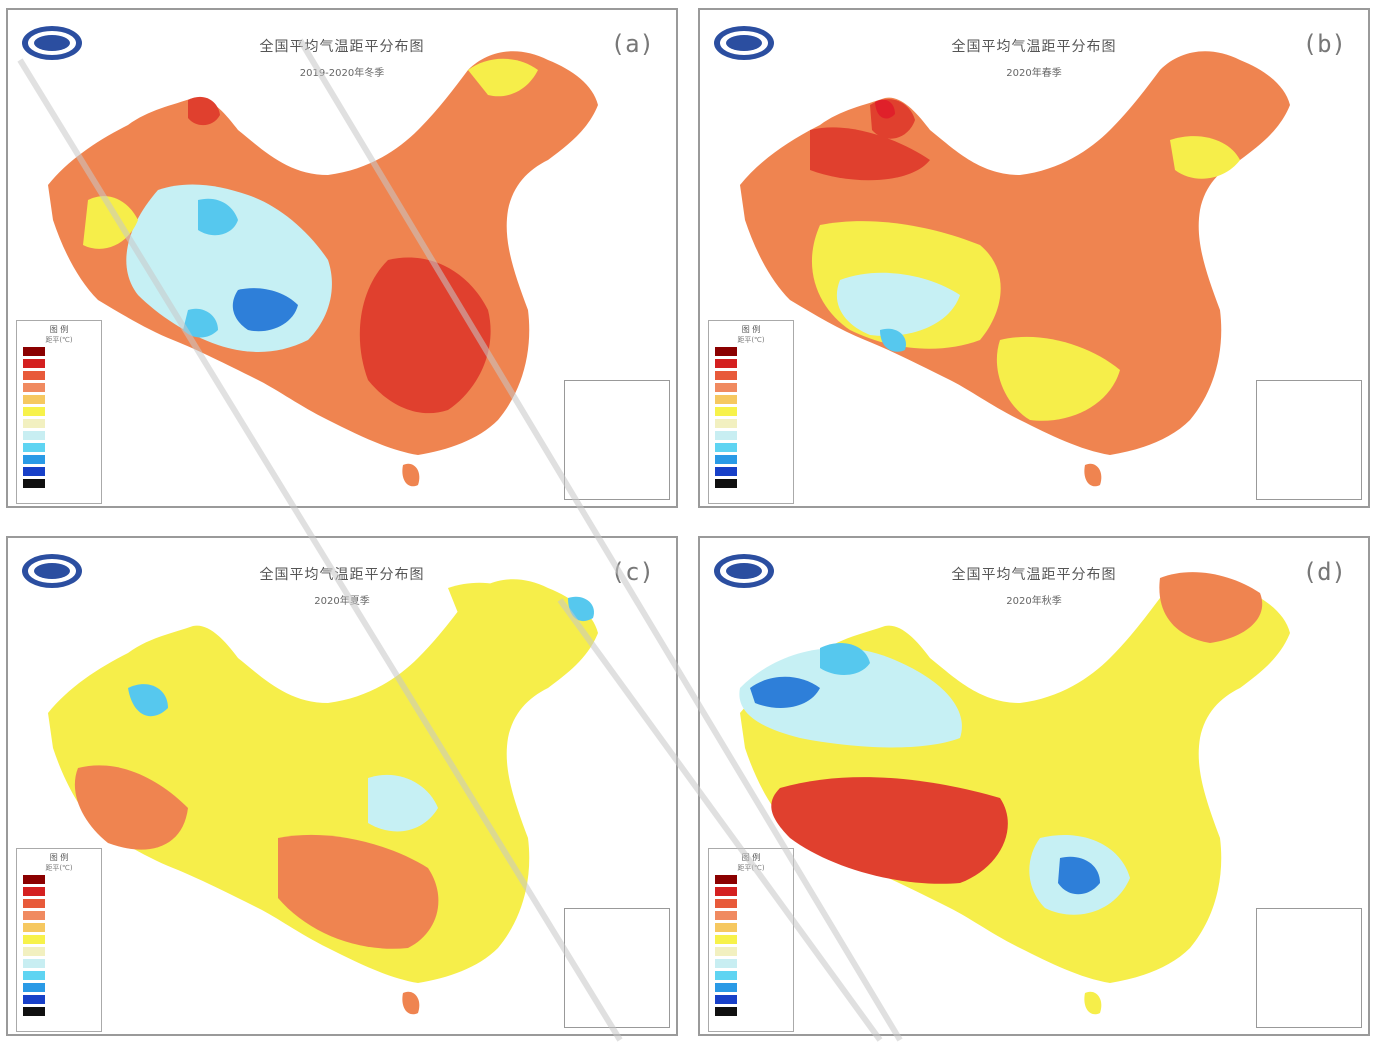 The image size is (1380, 1044). What do you see at coordinates (632, 44) in the screenshot?
I see `panel-label: (a)` at bounding box center [632, 44].